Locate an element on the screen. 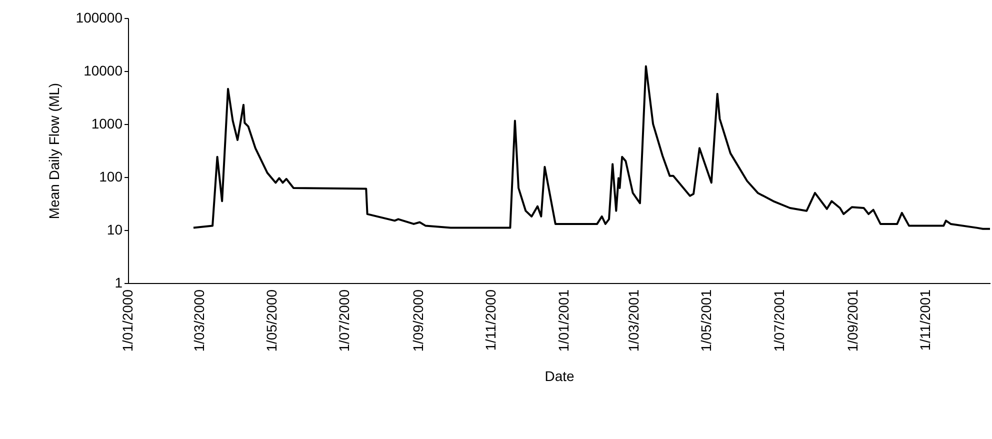  x-tick-label: 1/01/2000 is located at coordinates (128, 320).